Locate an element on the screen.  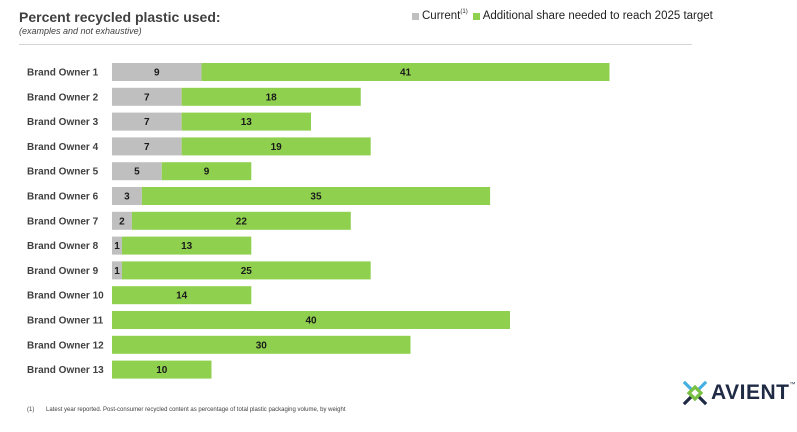
avient-logo: AVIENT ™ is located at coordinates (738, 393).